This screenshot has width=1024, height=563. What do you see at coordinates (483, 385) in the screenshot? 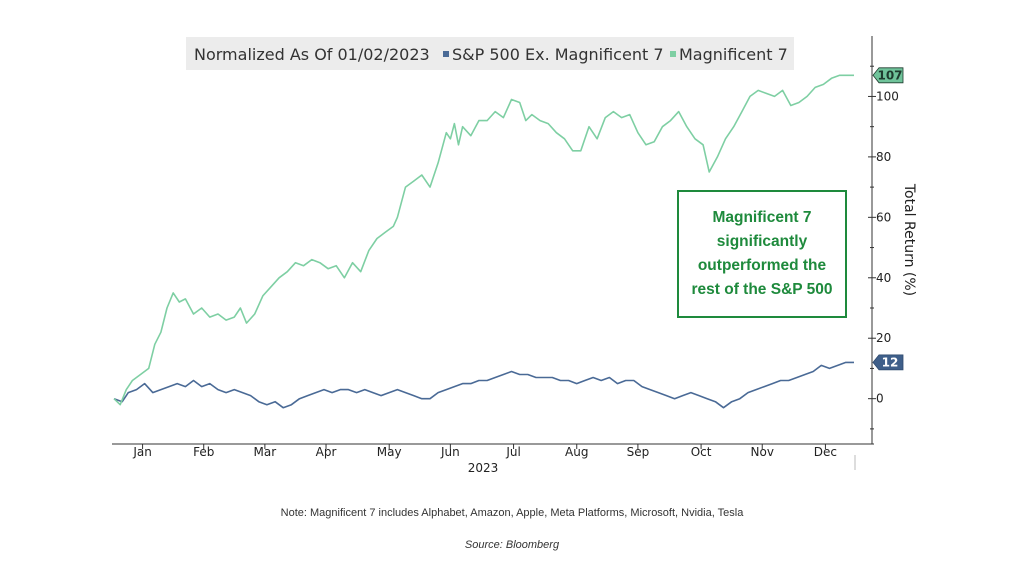
I see `series-line-sp500-ex-mag7` at bounding box center [483, 385].